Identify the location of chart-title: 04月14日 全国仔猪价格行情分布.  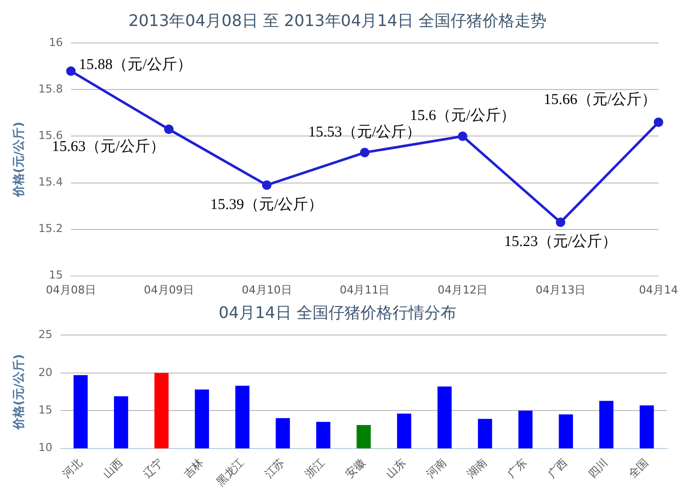
(337, 312).